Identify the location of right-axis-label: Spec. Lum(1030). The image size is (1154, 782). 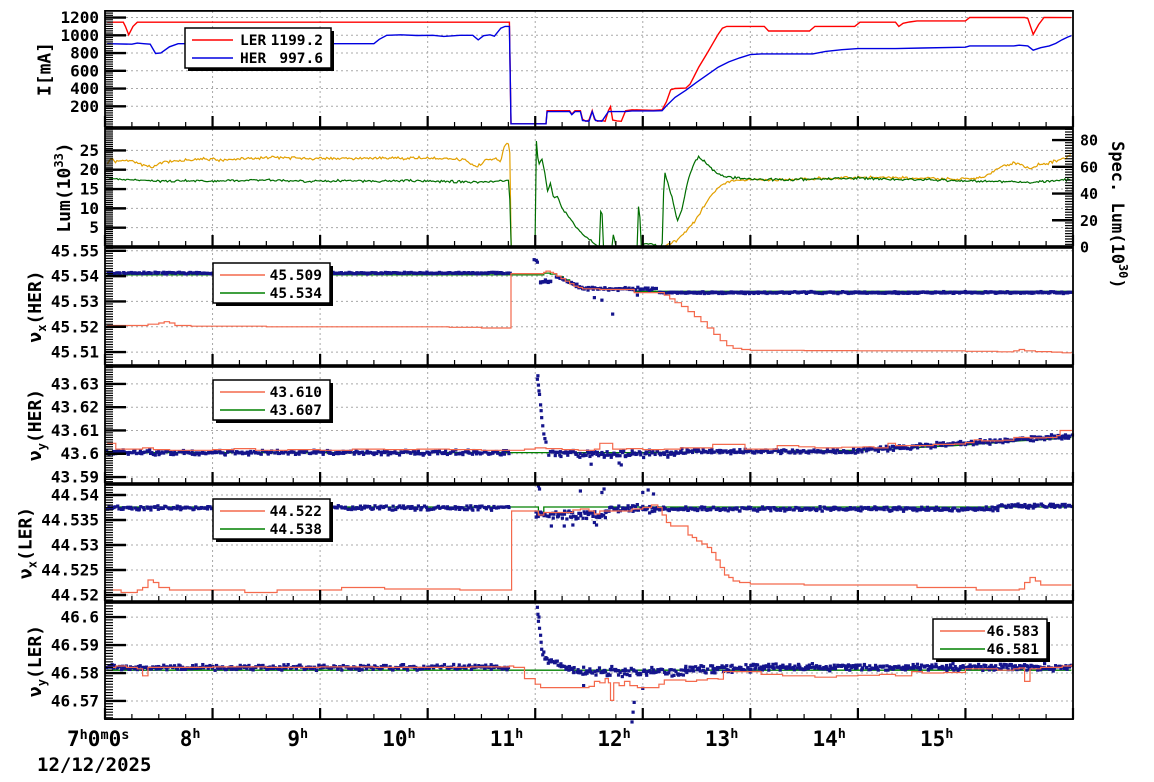
(1118, 215).